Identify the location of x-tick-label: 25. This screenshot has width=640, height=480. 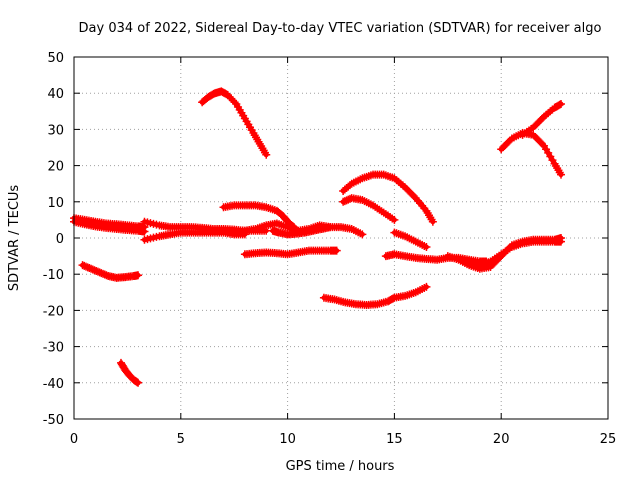
(608, 439).